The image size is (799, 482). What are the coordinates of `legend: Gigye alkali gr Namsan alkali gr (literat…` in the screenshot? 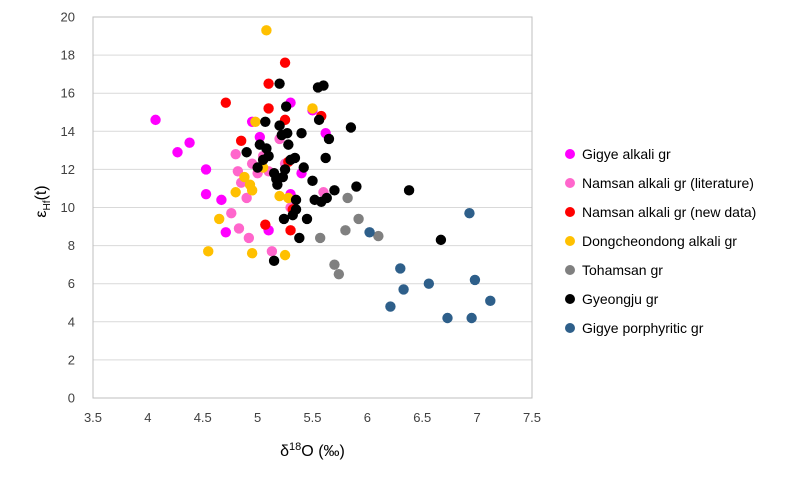 It's located at (660, 241).